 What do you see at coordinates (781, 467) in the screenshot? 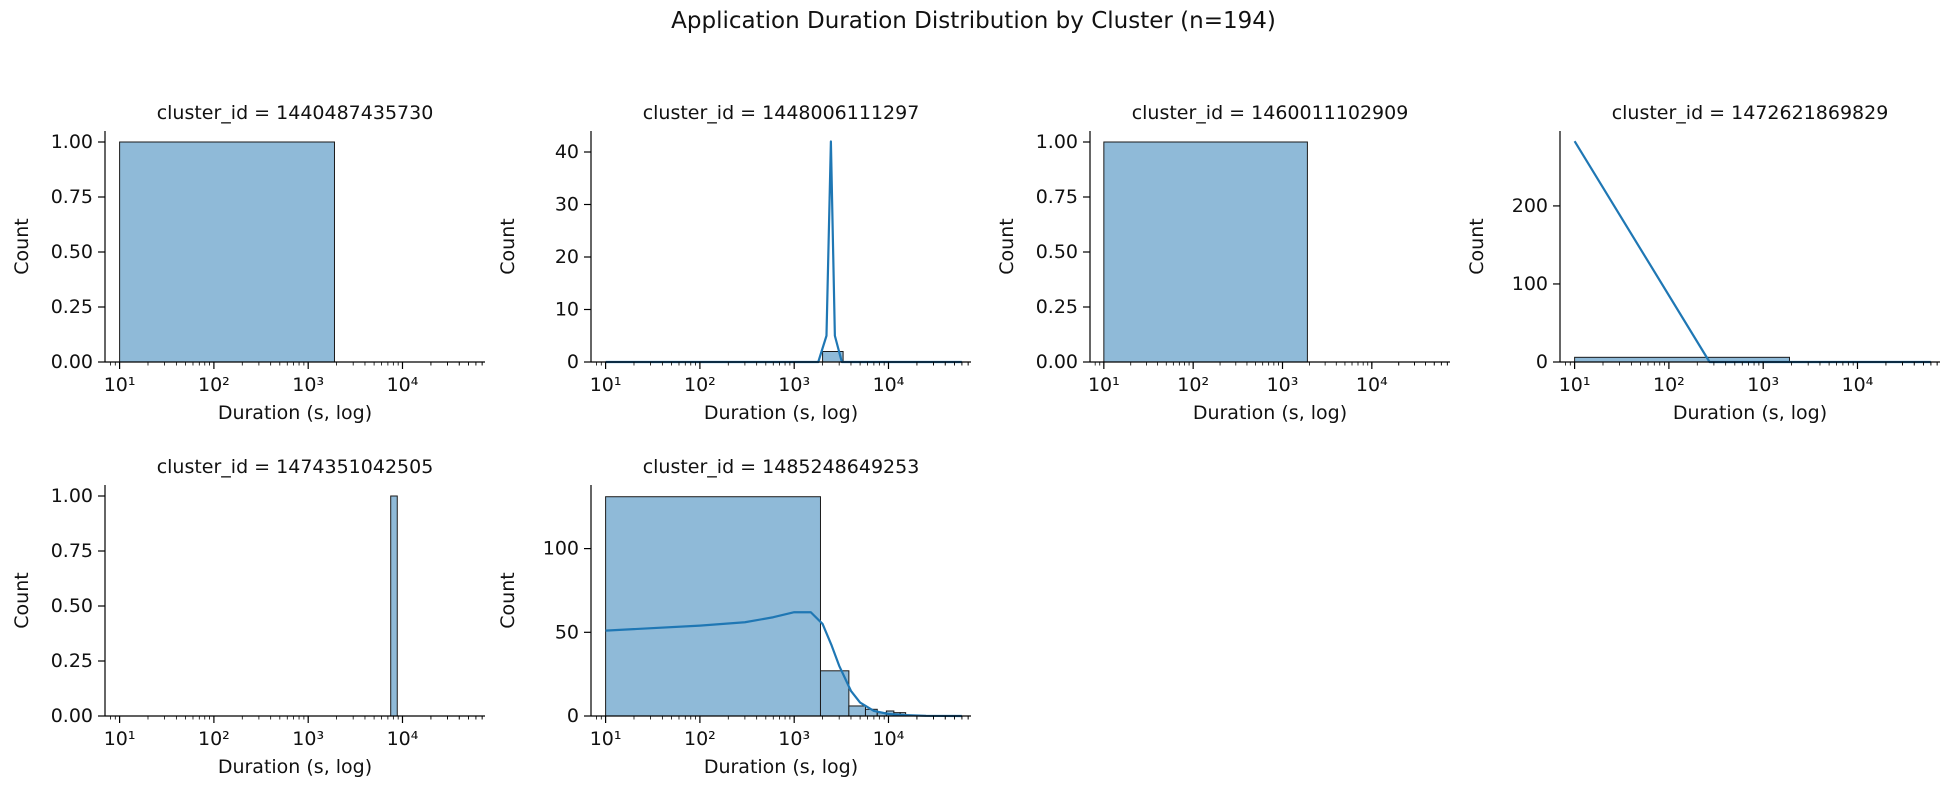
I see `subplot-title: cluster_id = 1485248649253` at bounding box center [781, 467].